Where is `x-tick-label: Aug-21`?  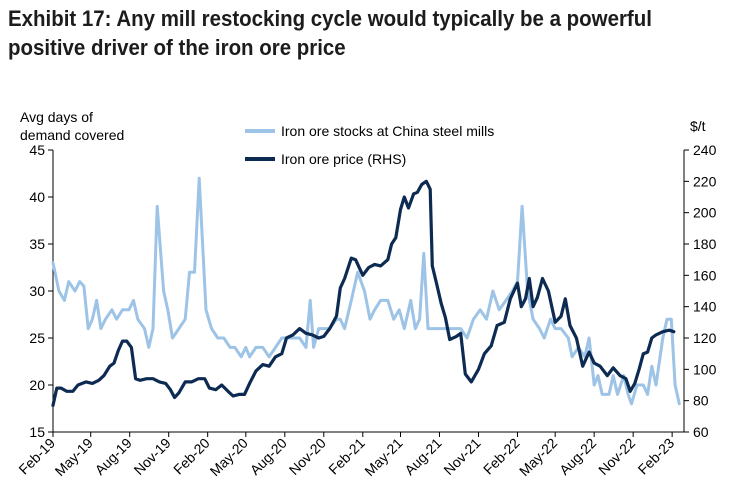 x-tick-label: Aug-21 is located at coordinates (422, 456).